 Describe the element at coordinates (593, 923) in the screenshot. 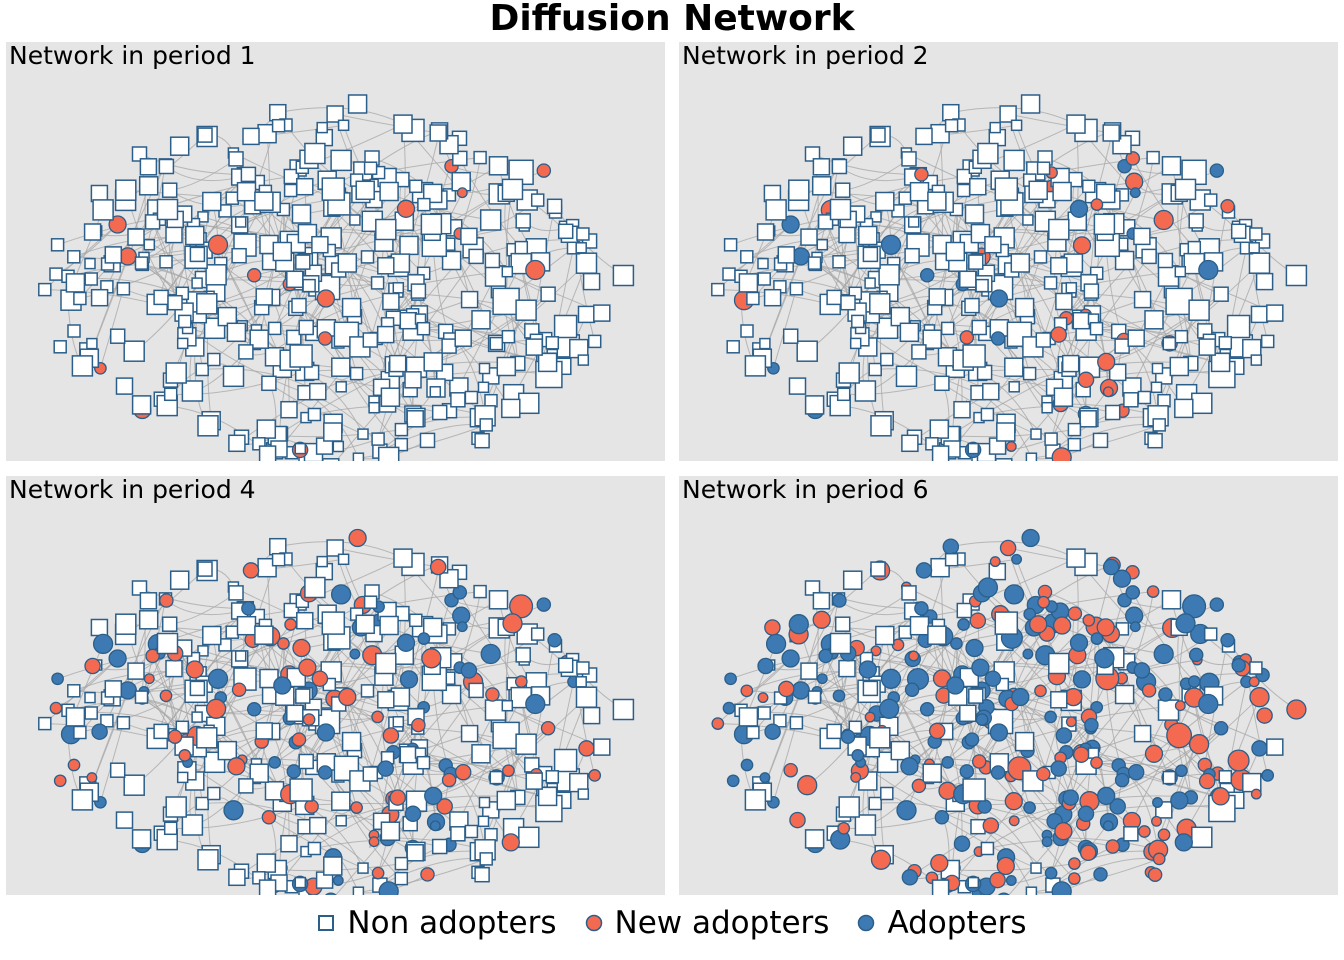

I see `red-circle-marker-icon` at that location.